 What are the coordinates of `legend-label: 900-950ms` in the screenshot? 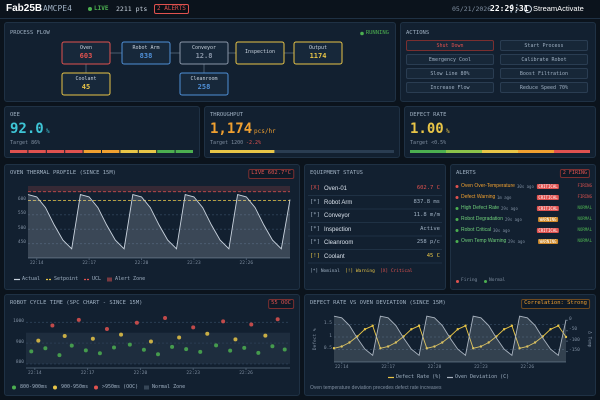 It's located at (75, 387).